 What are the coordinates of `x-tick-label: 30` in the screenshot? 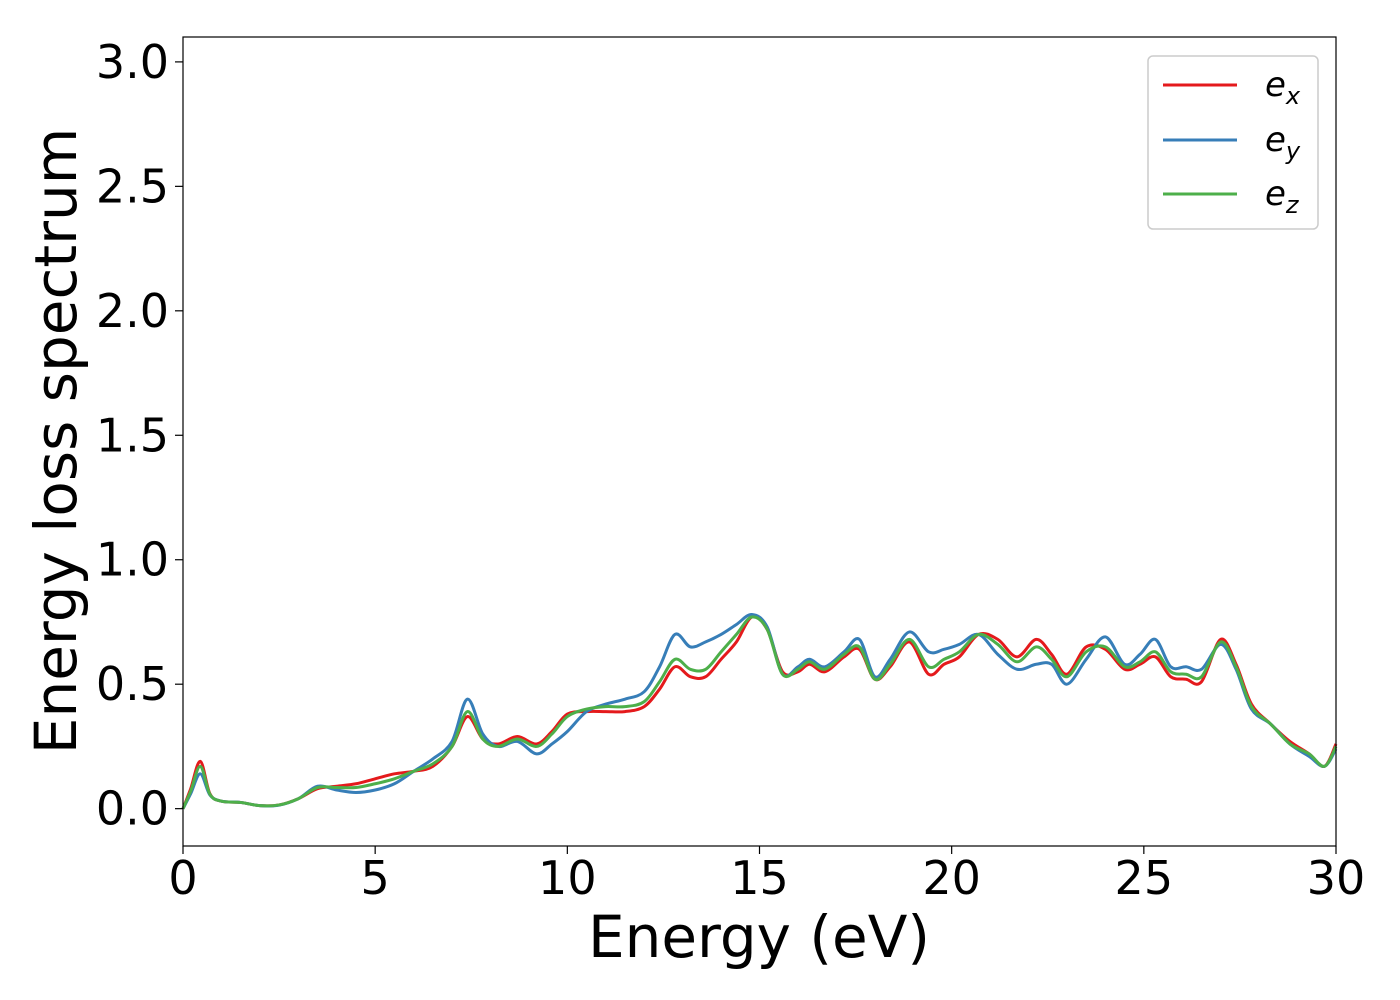 It's located at (1336, 878).